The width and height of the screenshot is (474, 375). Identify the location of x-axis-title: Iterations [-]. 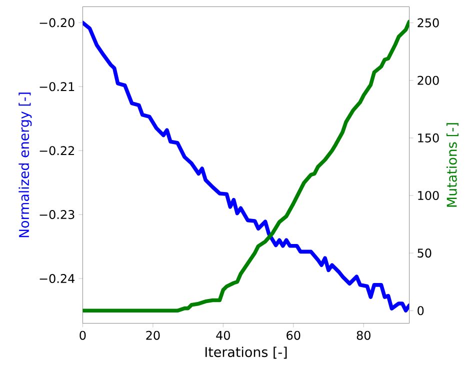
(246, 352).